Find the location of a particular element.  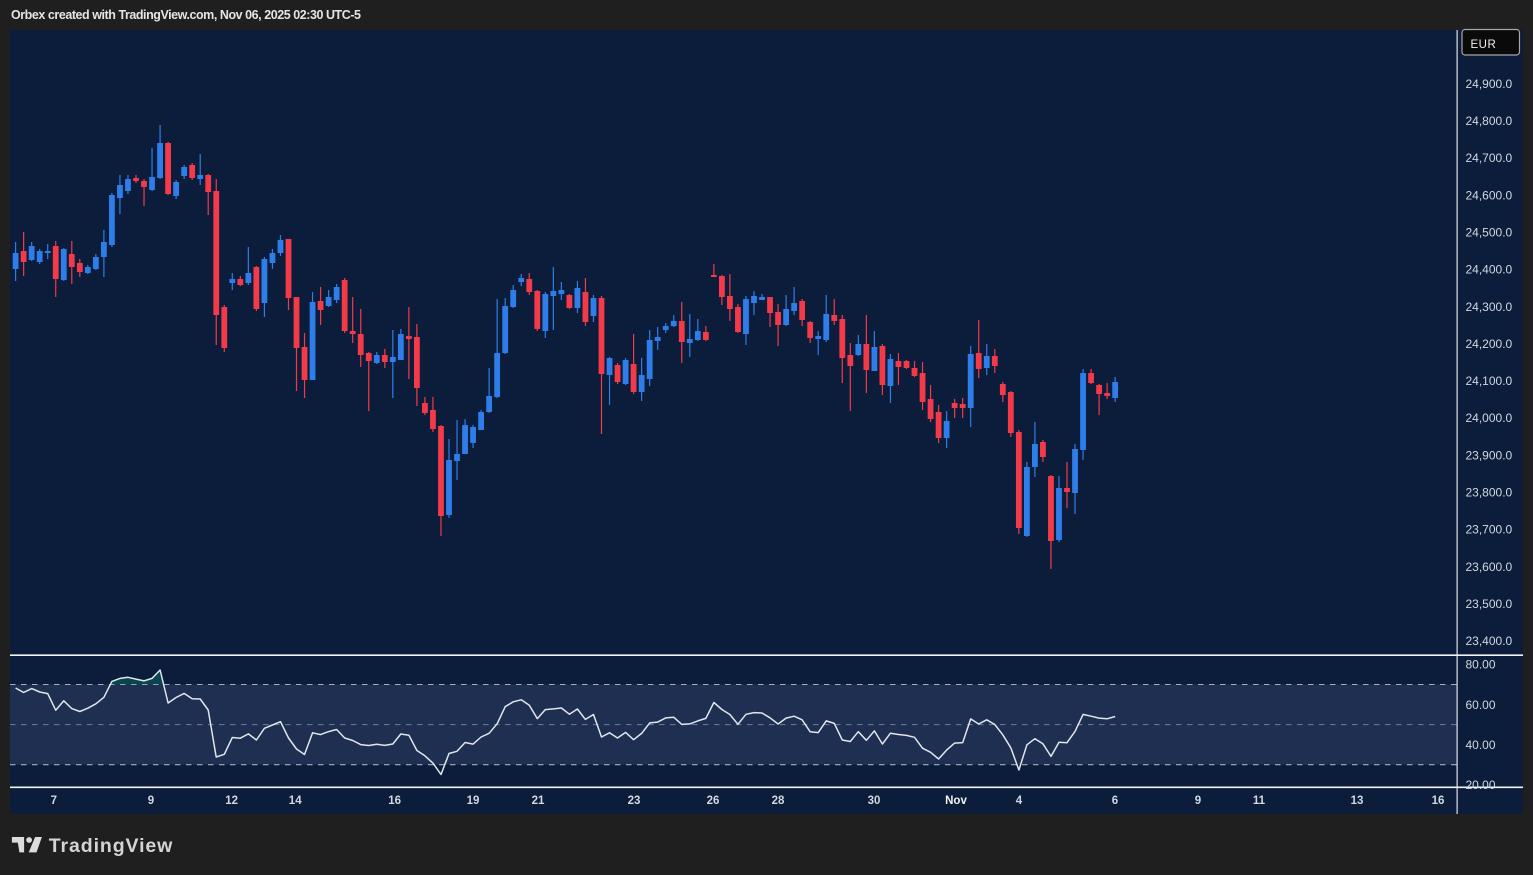

svg-text: 23,600.0 is located at coordinates (1489, 567).